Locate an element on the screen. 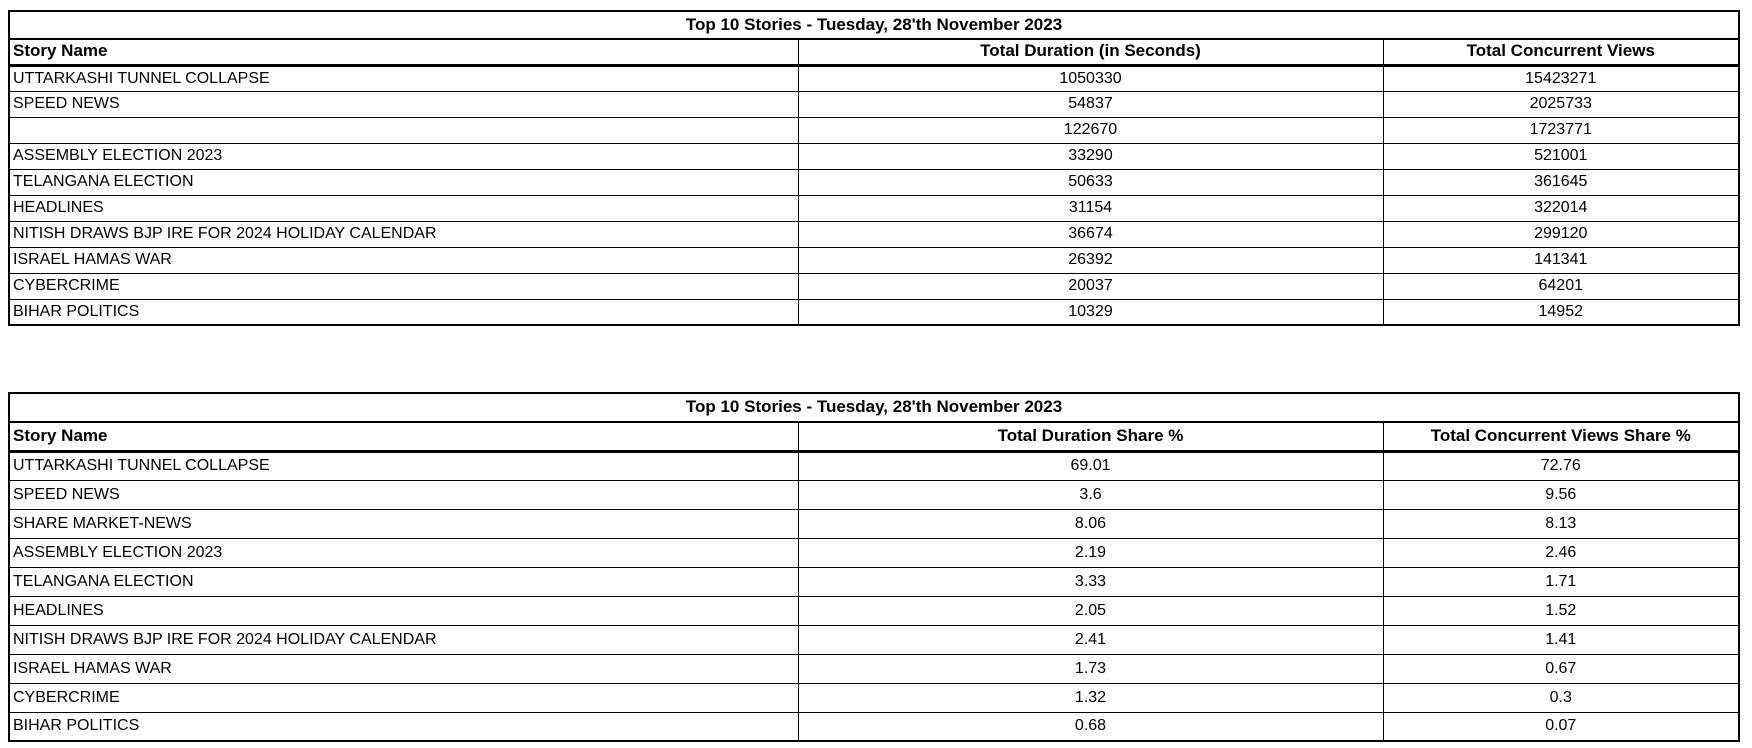  table-row: BIHAR POLITICS 0.68 0.07 is located at coordinates (874, 726).